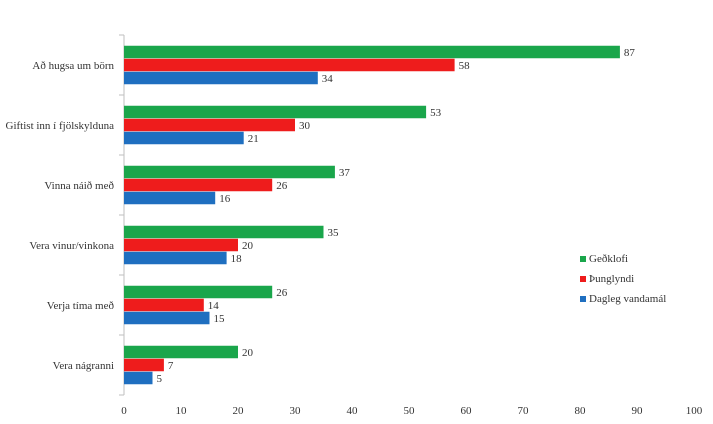 The width and height of the screenshot is (713, 424). I want to click on data-label: 7, so click(171, 366).